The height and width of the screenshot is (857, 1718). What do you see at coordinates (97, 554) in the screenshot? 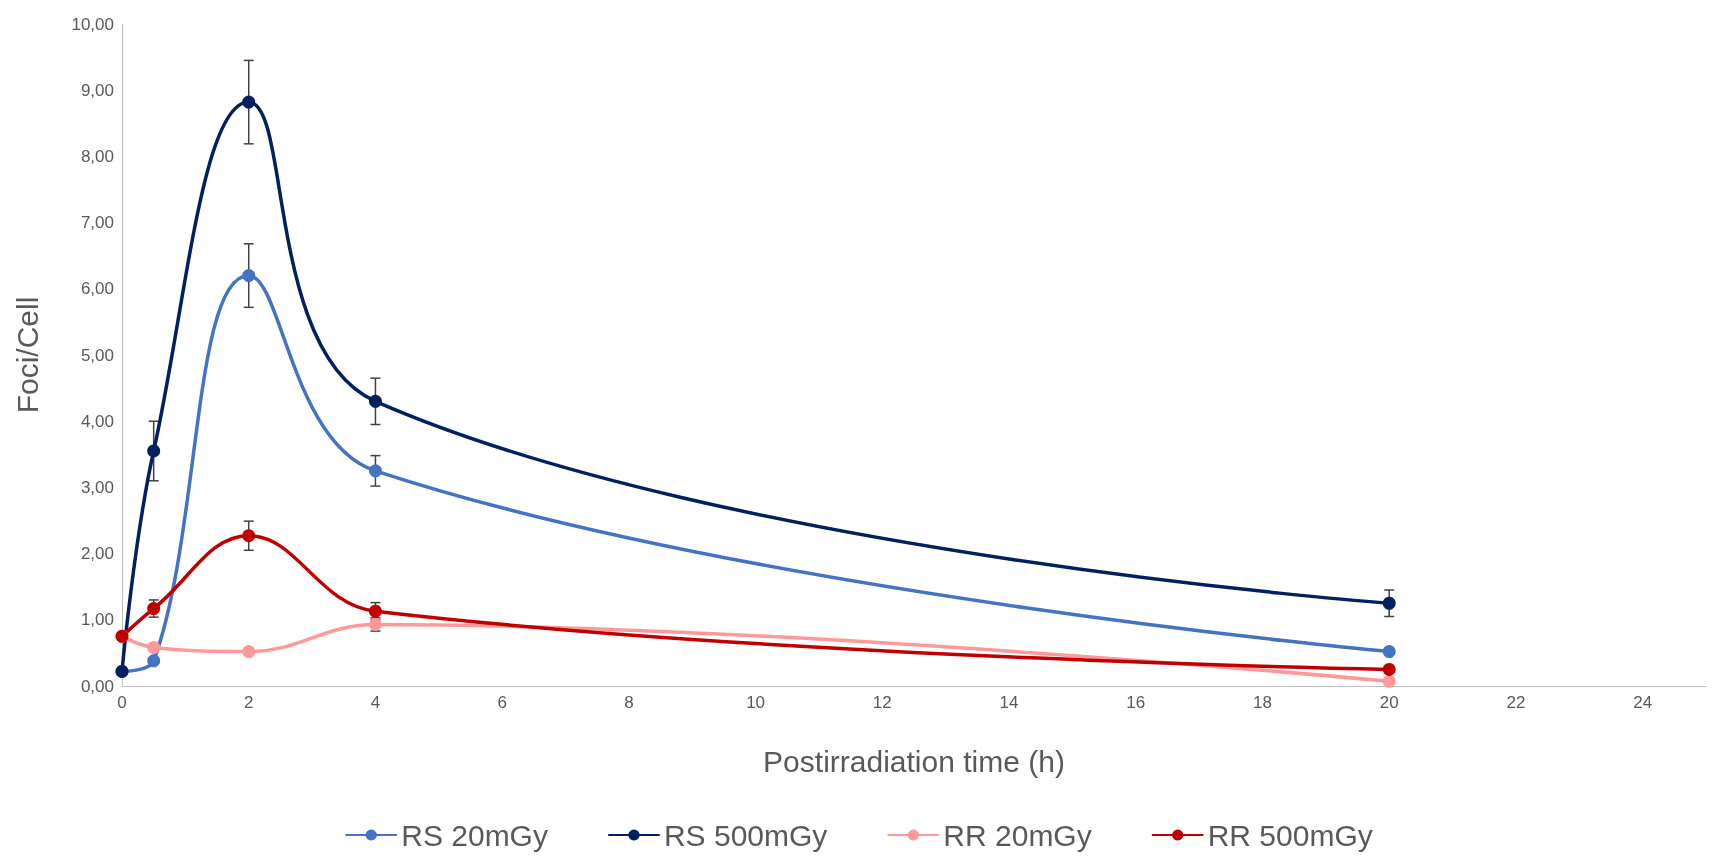
I see `y-tick-label: 2,00` at bounding box center [97, 554].